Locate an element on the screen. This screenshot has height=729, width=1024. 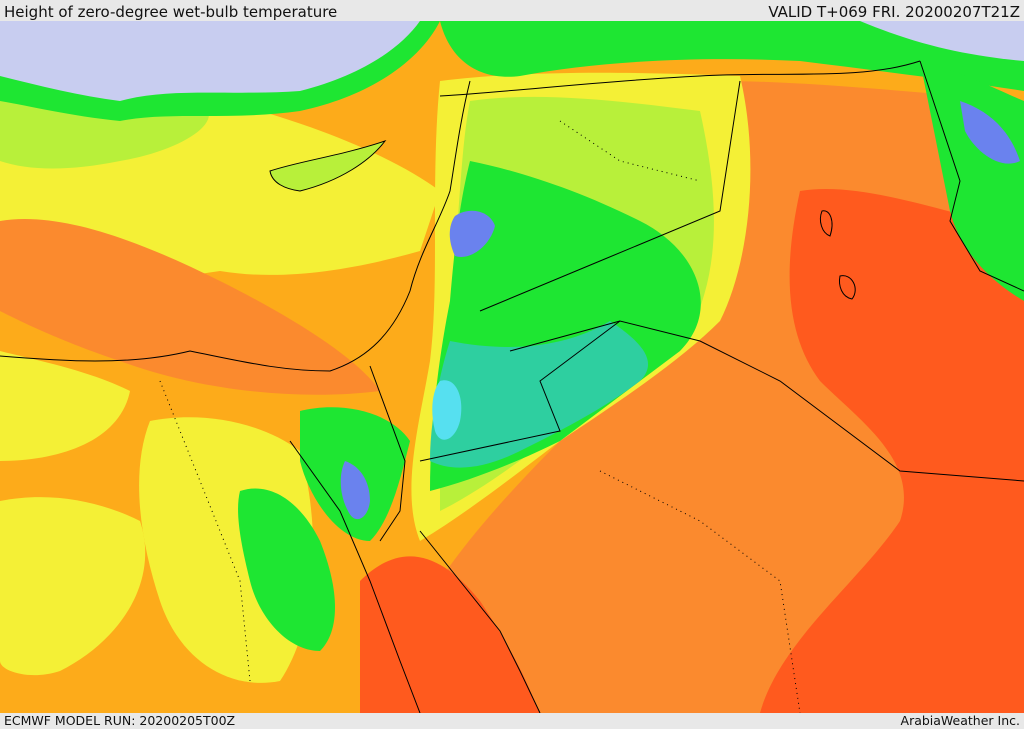
field-iran-blue is located at coordinates (990, 132).